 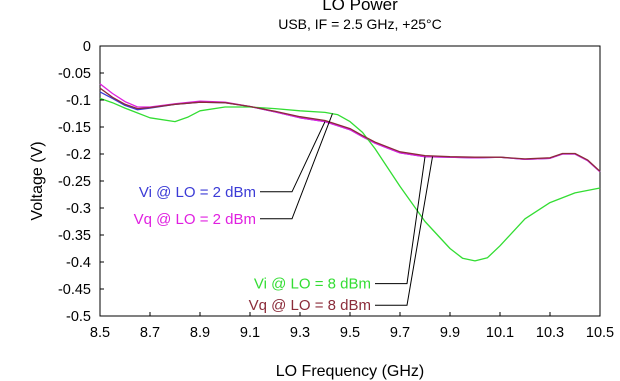 I want to click on y-tick-label-6: -0.25, so click(x=74, y=182).